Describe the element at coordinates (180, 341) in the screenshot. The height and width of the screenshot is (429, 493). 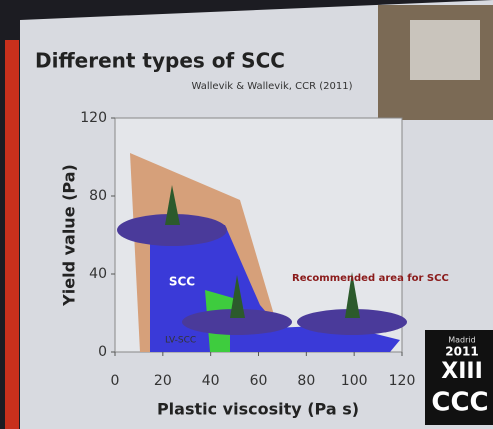
I see `annotation: LV-SCC` at that location.